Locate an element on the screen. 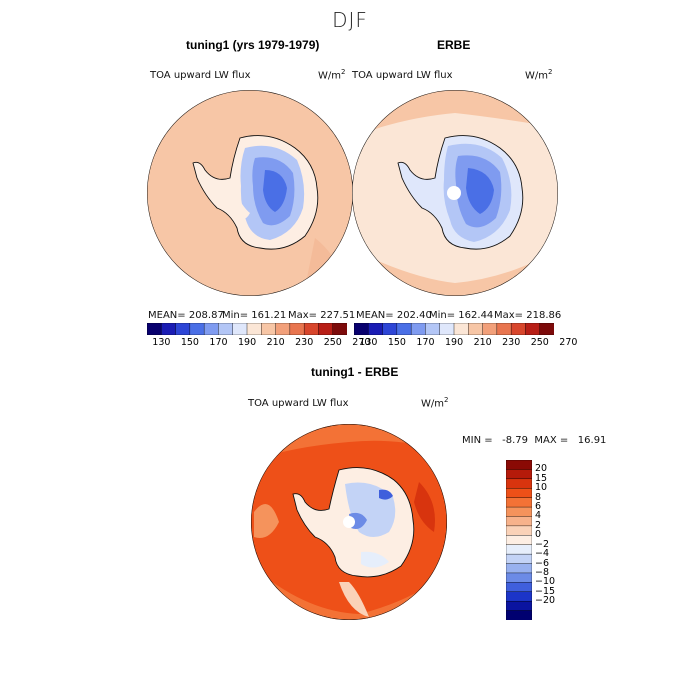  panel2-units: W/m2 is located at coordinates (539, 75).